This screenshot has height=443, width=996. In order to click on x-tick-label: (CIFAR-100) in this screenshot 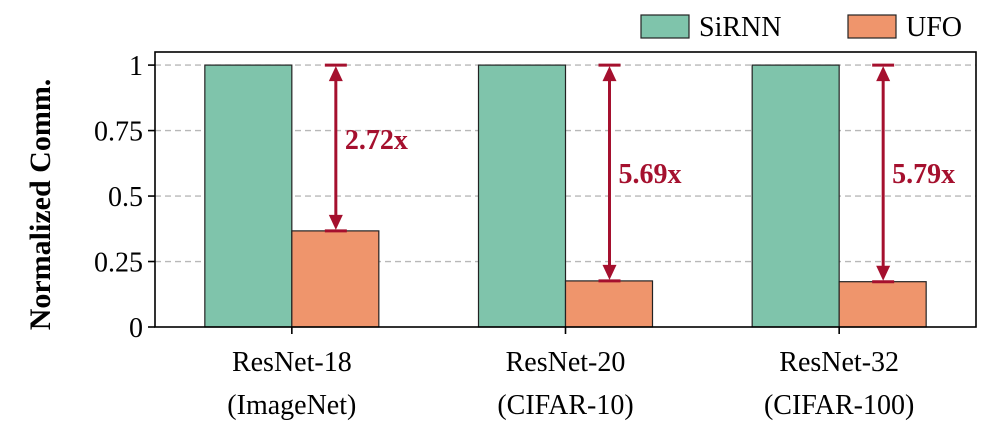, I will do `click(839, 405)`.